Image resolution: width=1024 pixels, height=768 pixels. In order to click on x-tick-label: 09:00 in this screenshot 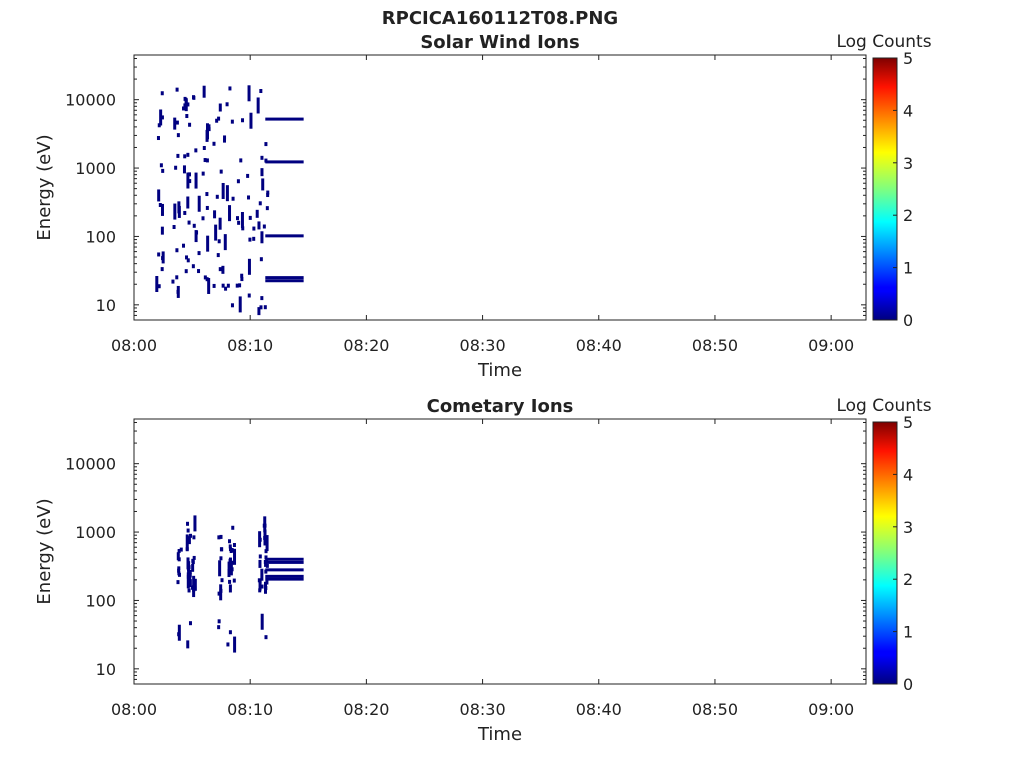, I will do `click(831, 709)`.